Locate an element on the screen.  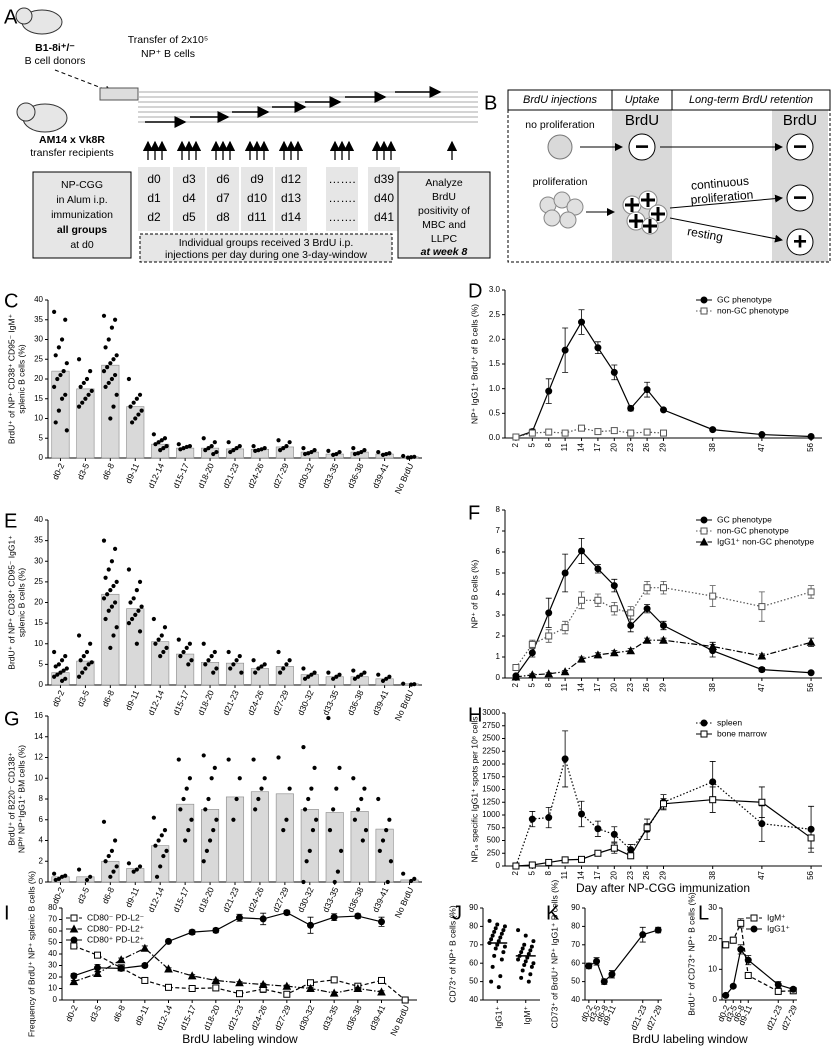
x-tick-label: d27-29 is located at coordinates (282, 1017).